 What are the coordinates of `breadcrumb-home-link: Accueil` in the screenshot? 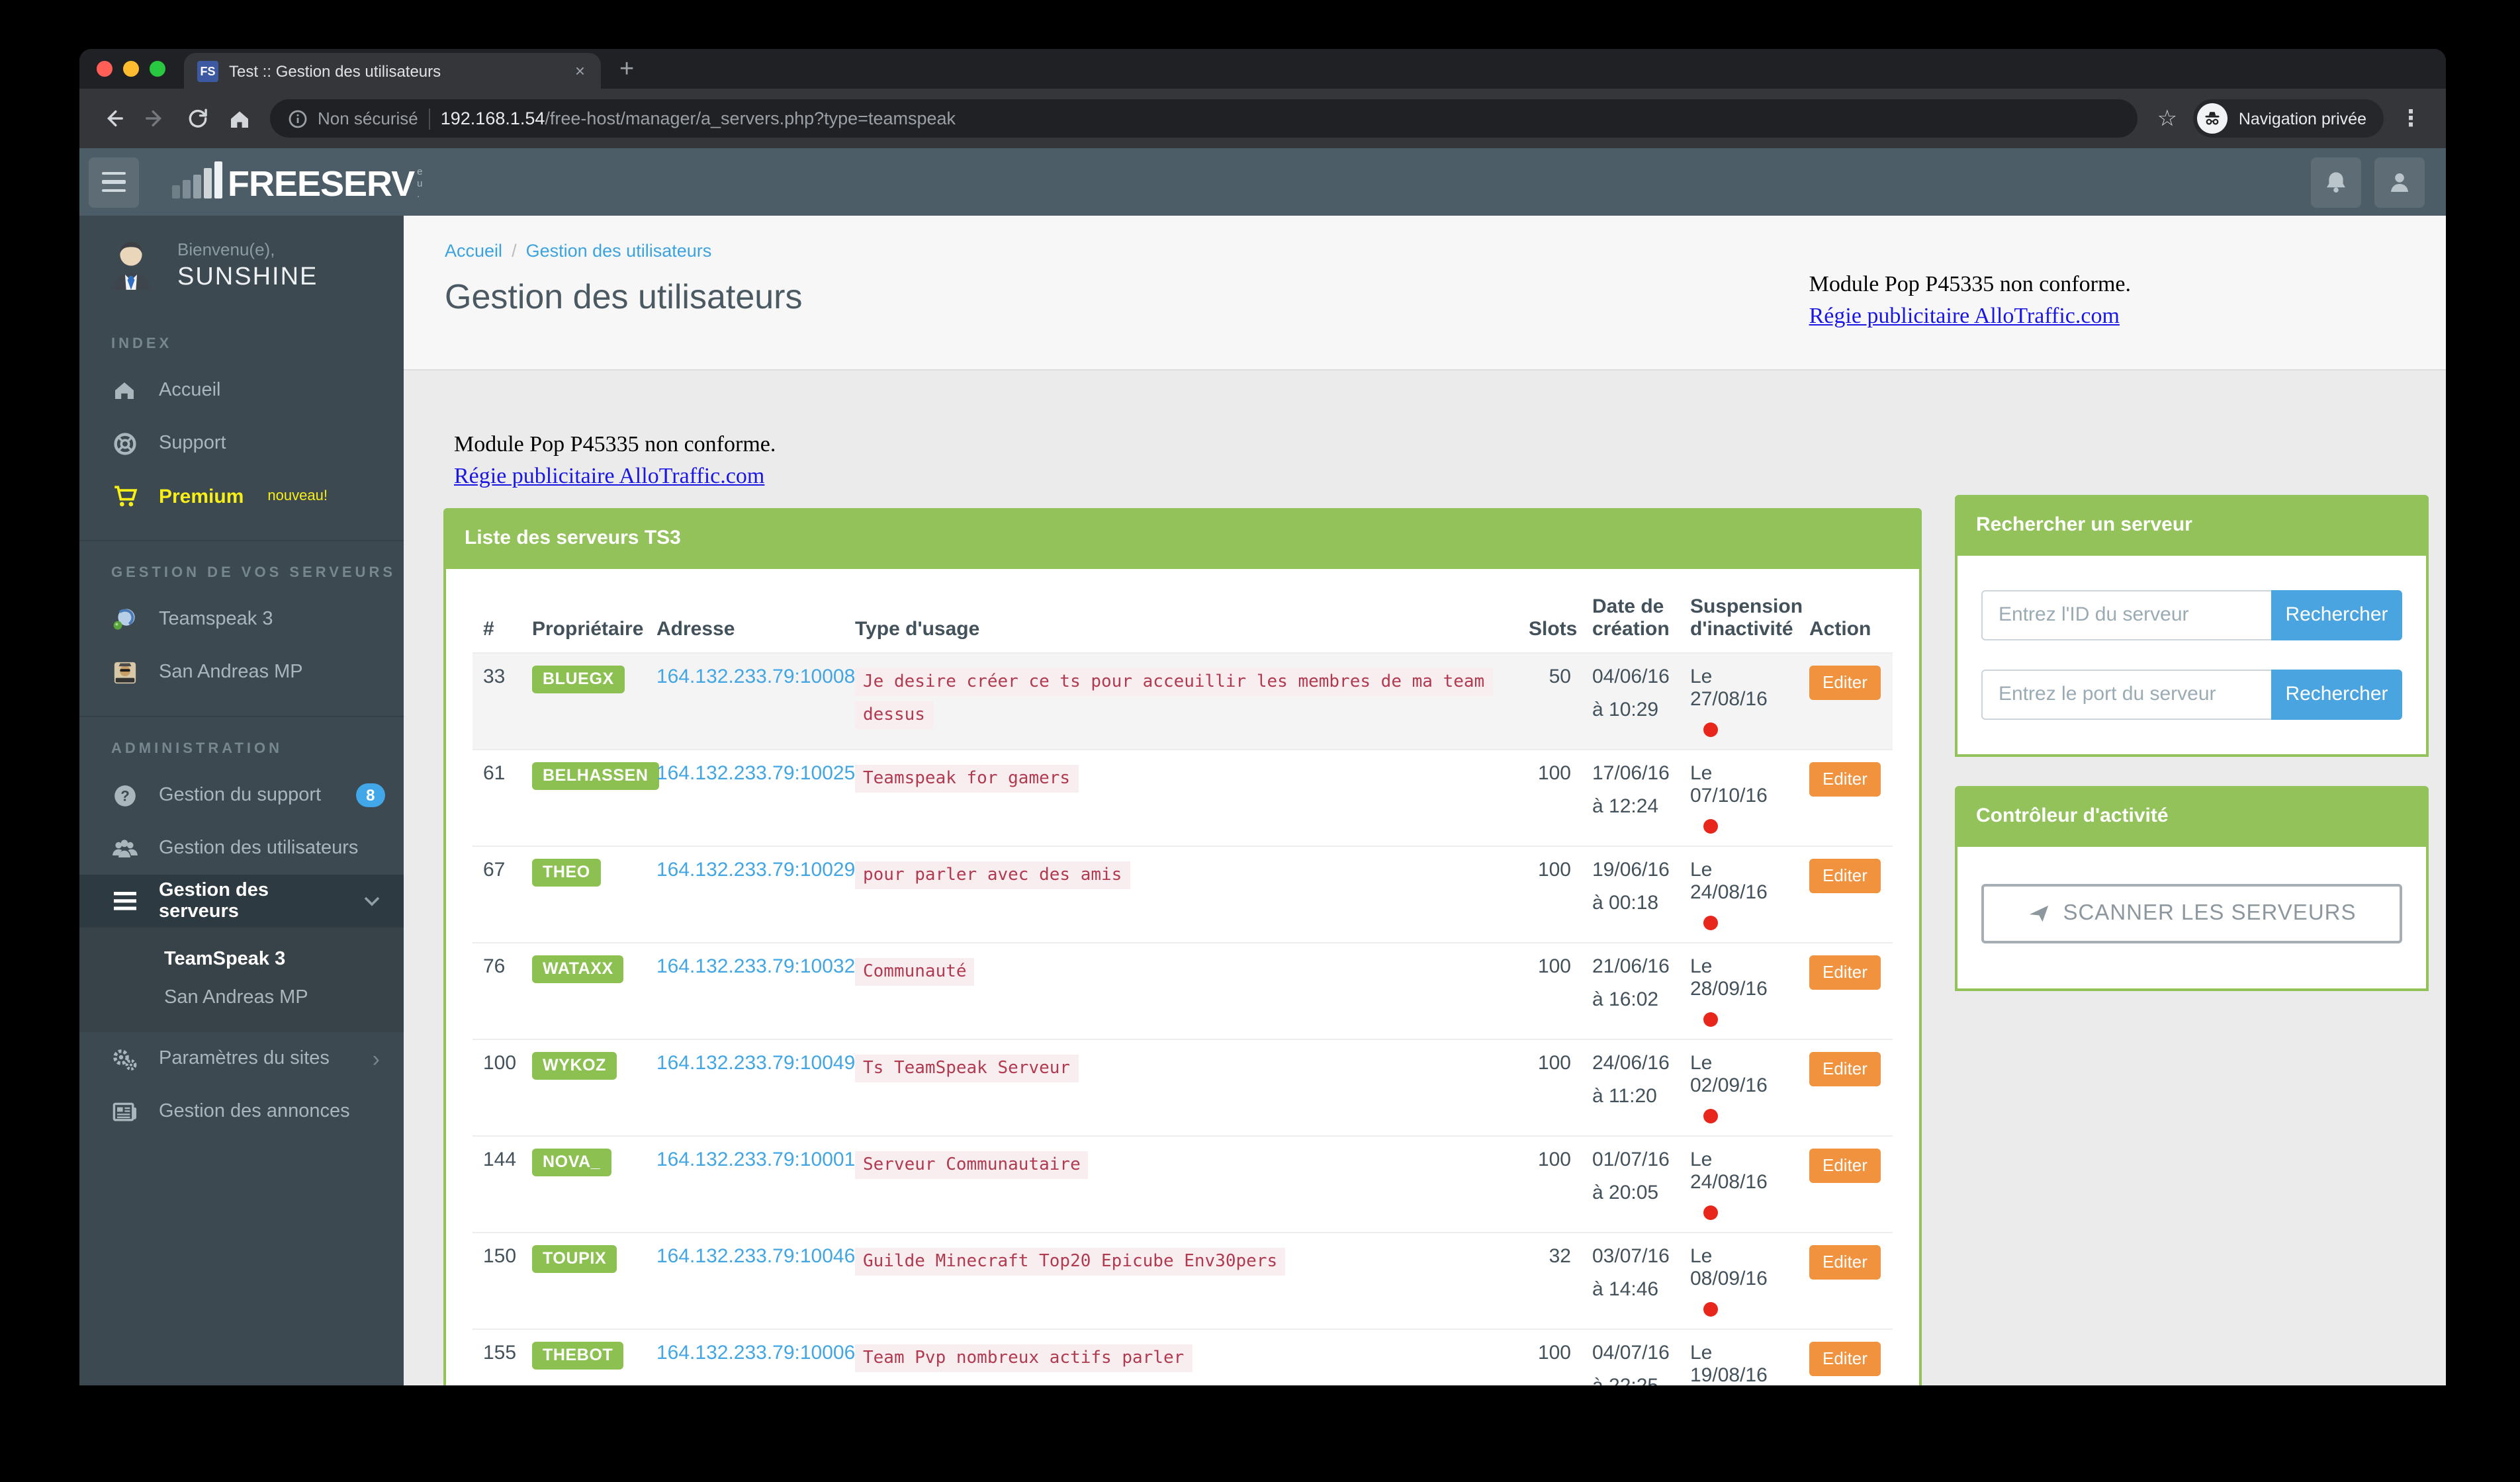 It's located at (474, 251).